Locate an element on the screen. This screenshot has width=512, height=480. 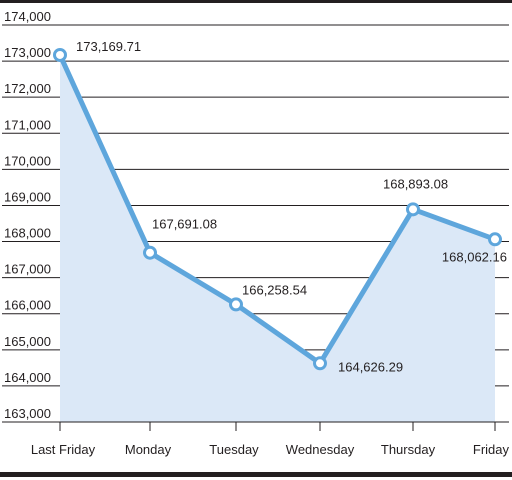
x-tick-label: Friday is located at coordinates (491, 449).